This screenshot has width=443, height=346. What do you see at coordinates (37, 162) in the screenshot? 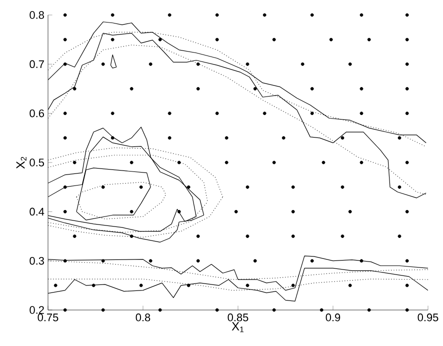
I see `y-tick-label: 0.5` at bounding box center [37, 162].